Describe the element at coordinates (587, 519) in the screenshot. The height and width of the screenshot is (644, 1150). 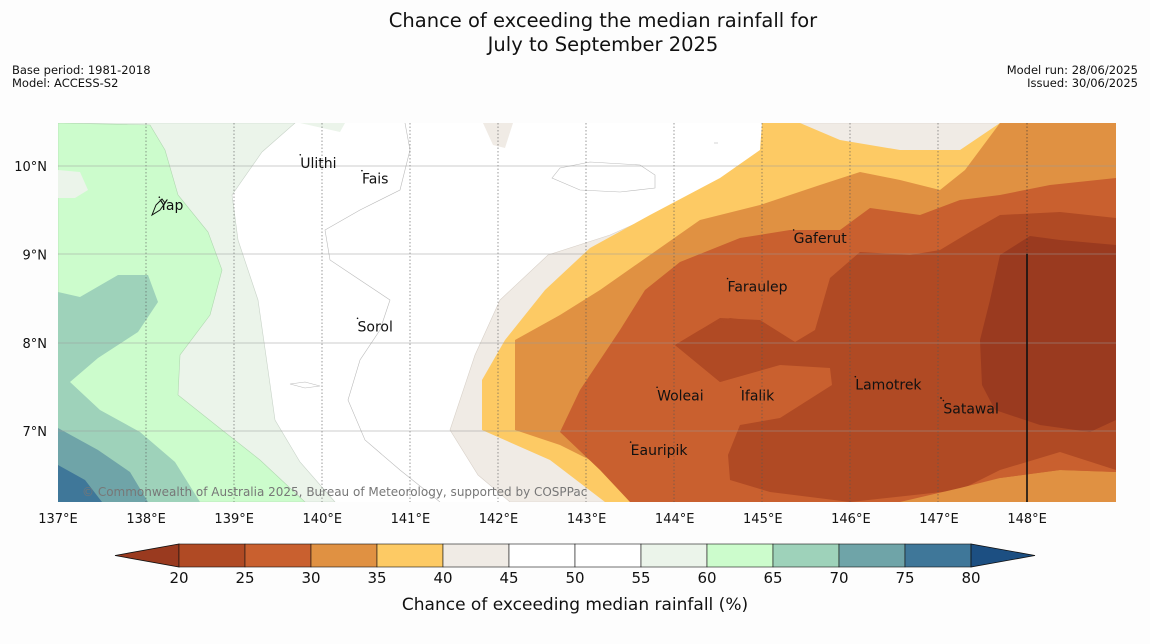
I see `longitude-tick-label: 143°E` at that location.